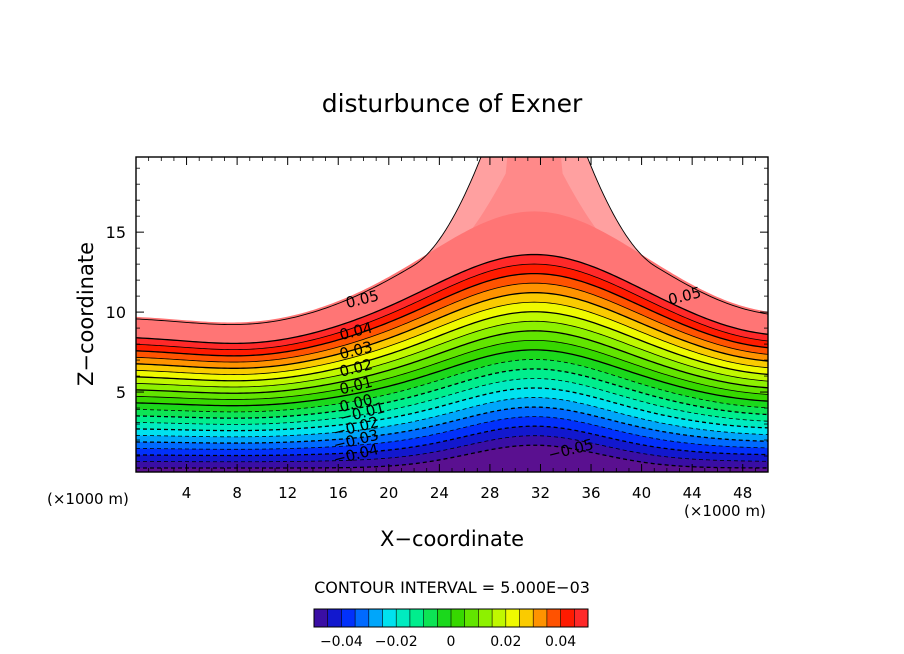 This screenshot has height=654, width=904. I want to click on x-tick: 36, so click(591, 329).